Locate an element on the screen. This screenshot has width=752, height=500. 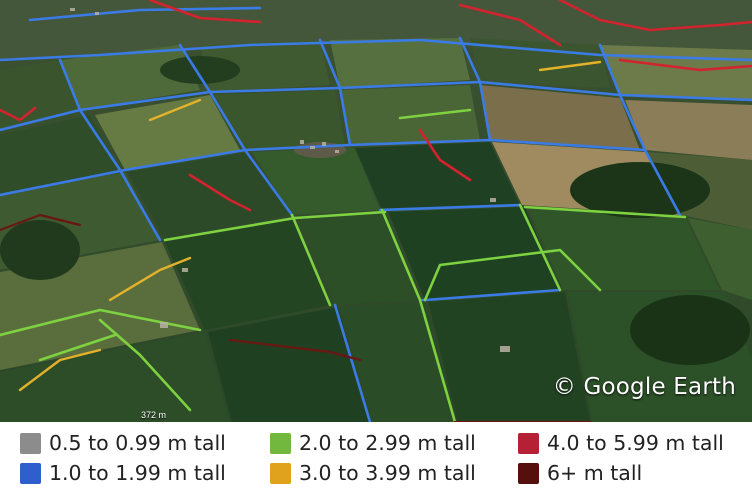
copyright-attribution: © Google Earth is located at coordinates (644, 387).